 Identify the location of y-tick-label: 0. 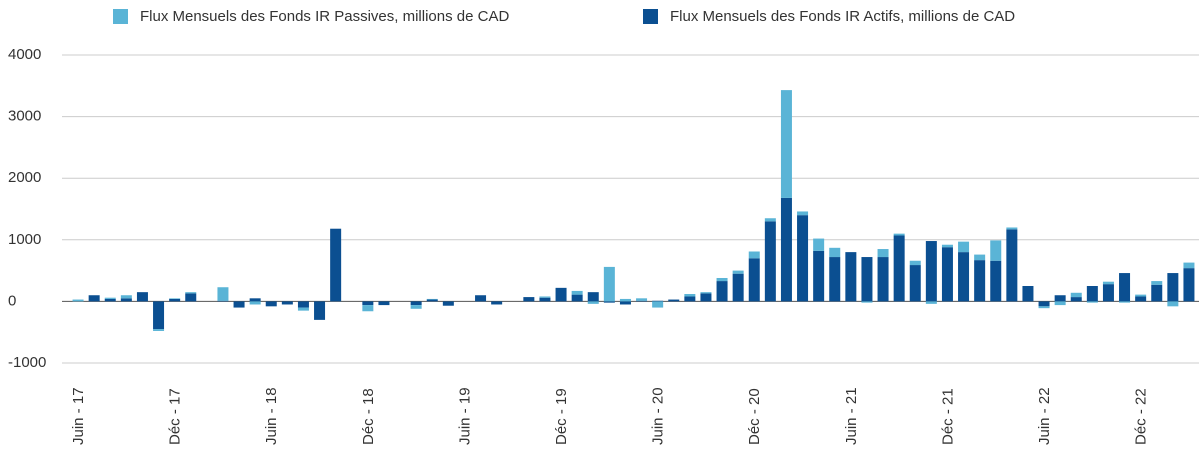
(12, 300).